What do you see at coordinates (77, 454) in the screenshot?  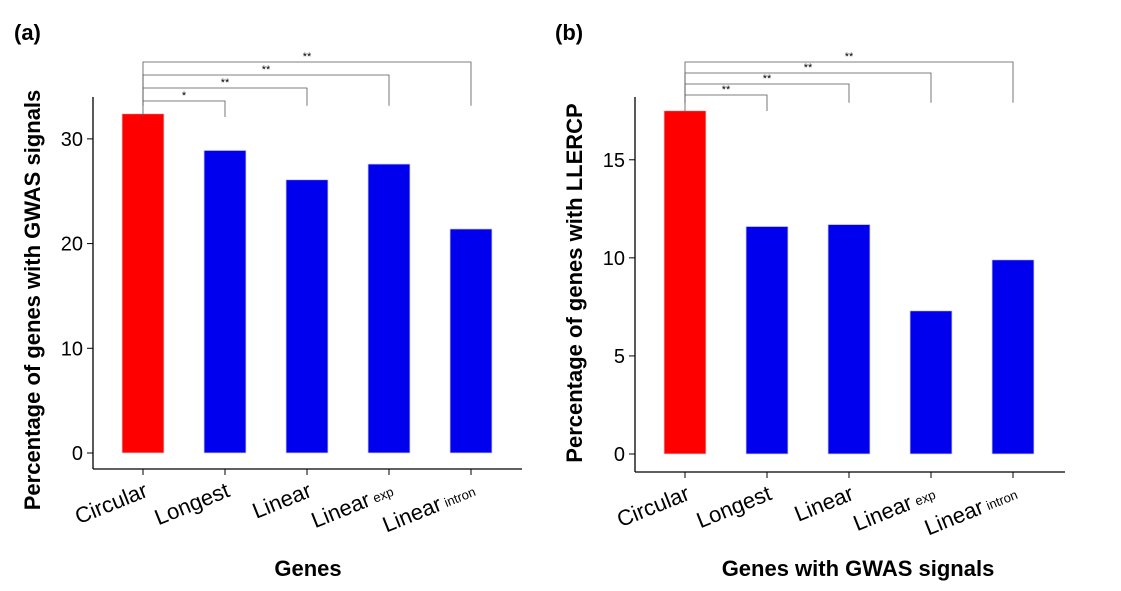 I see `panel-a-y-tick-label: 0` at bounding box center [77, 454].